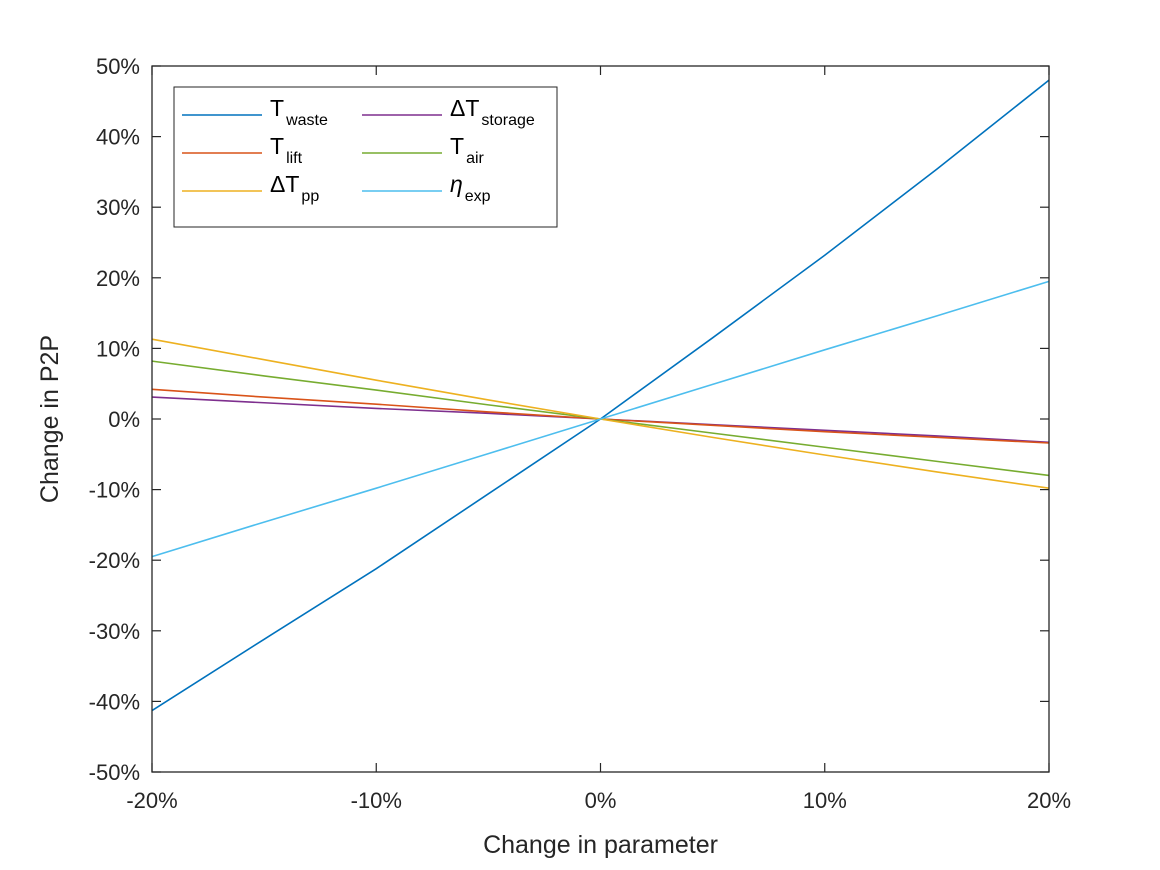  Describe the element at coordinates (600, 845) in the screenshot. I see `x-axis-label: Change in parameter` at that location.